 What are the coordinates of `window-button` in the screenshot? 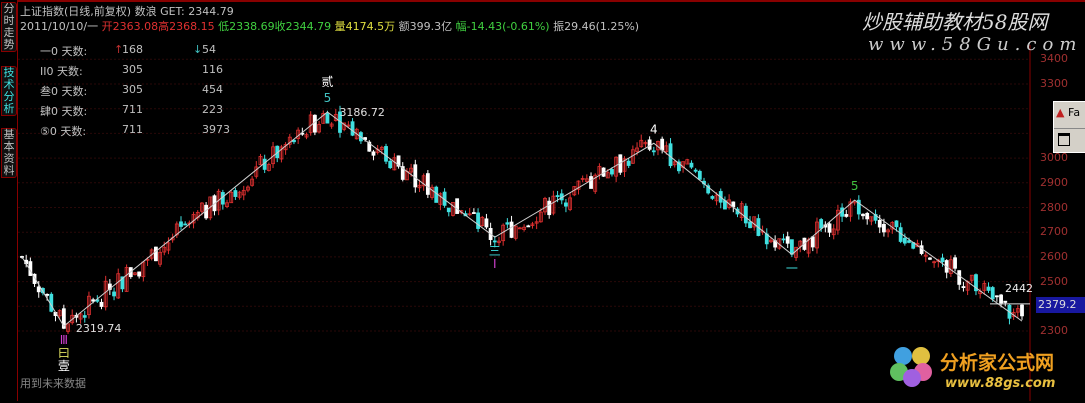 It's located at (1069, 141).